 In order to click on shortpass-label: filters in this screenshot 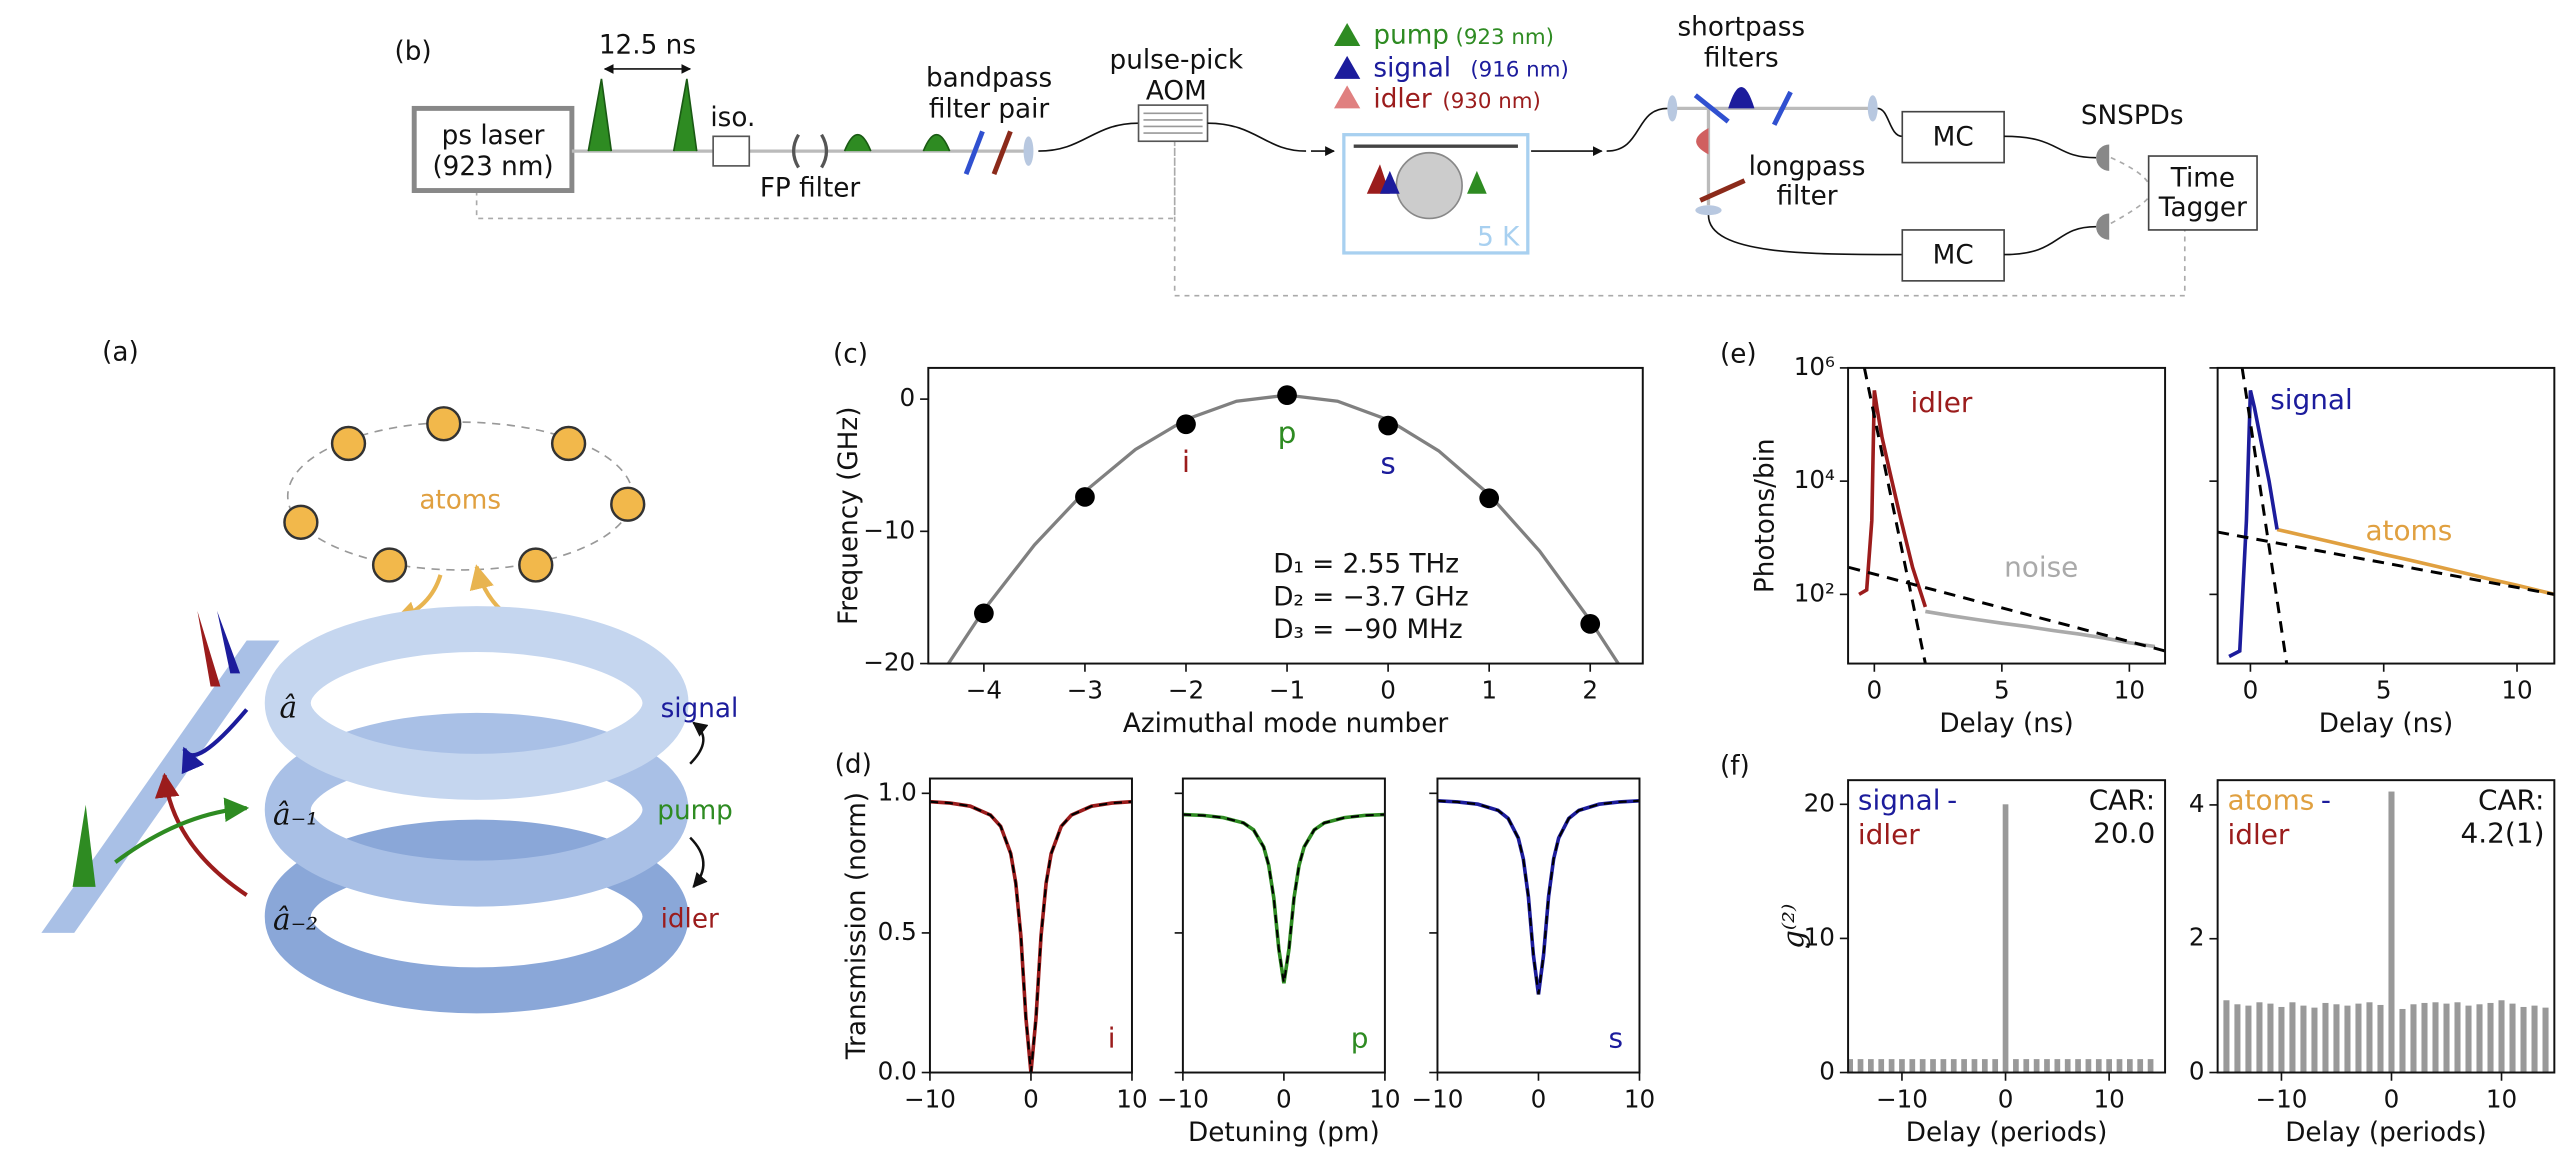, I will do `click(1741, 59)`.